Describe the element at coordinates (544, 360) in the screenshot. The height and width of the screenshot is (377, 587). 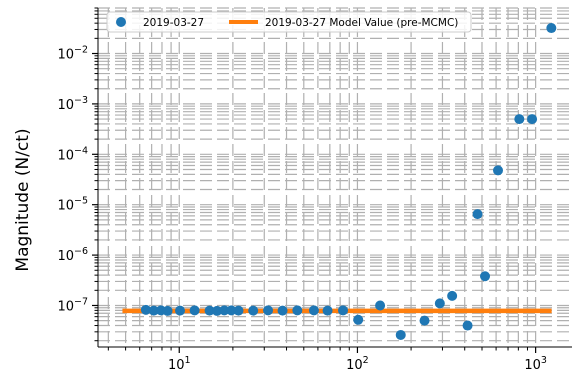
I see `x-tick-exponent: 3` at that location.